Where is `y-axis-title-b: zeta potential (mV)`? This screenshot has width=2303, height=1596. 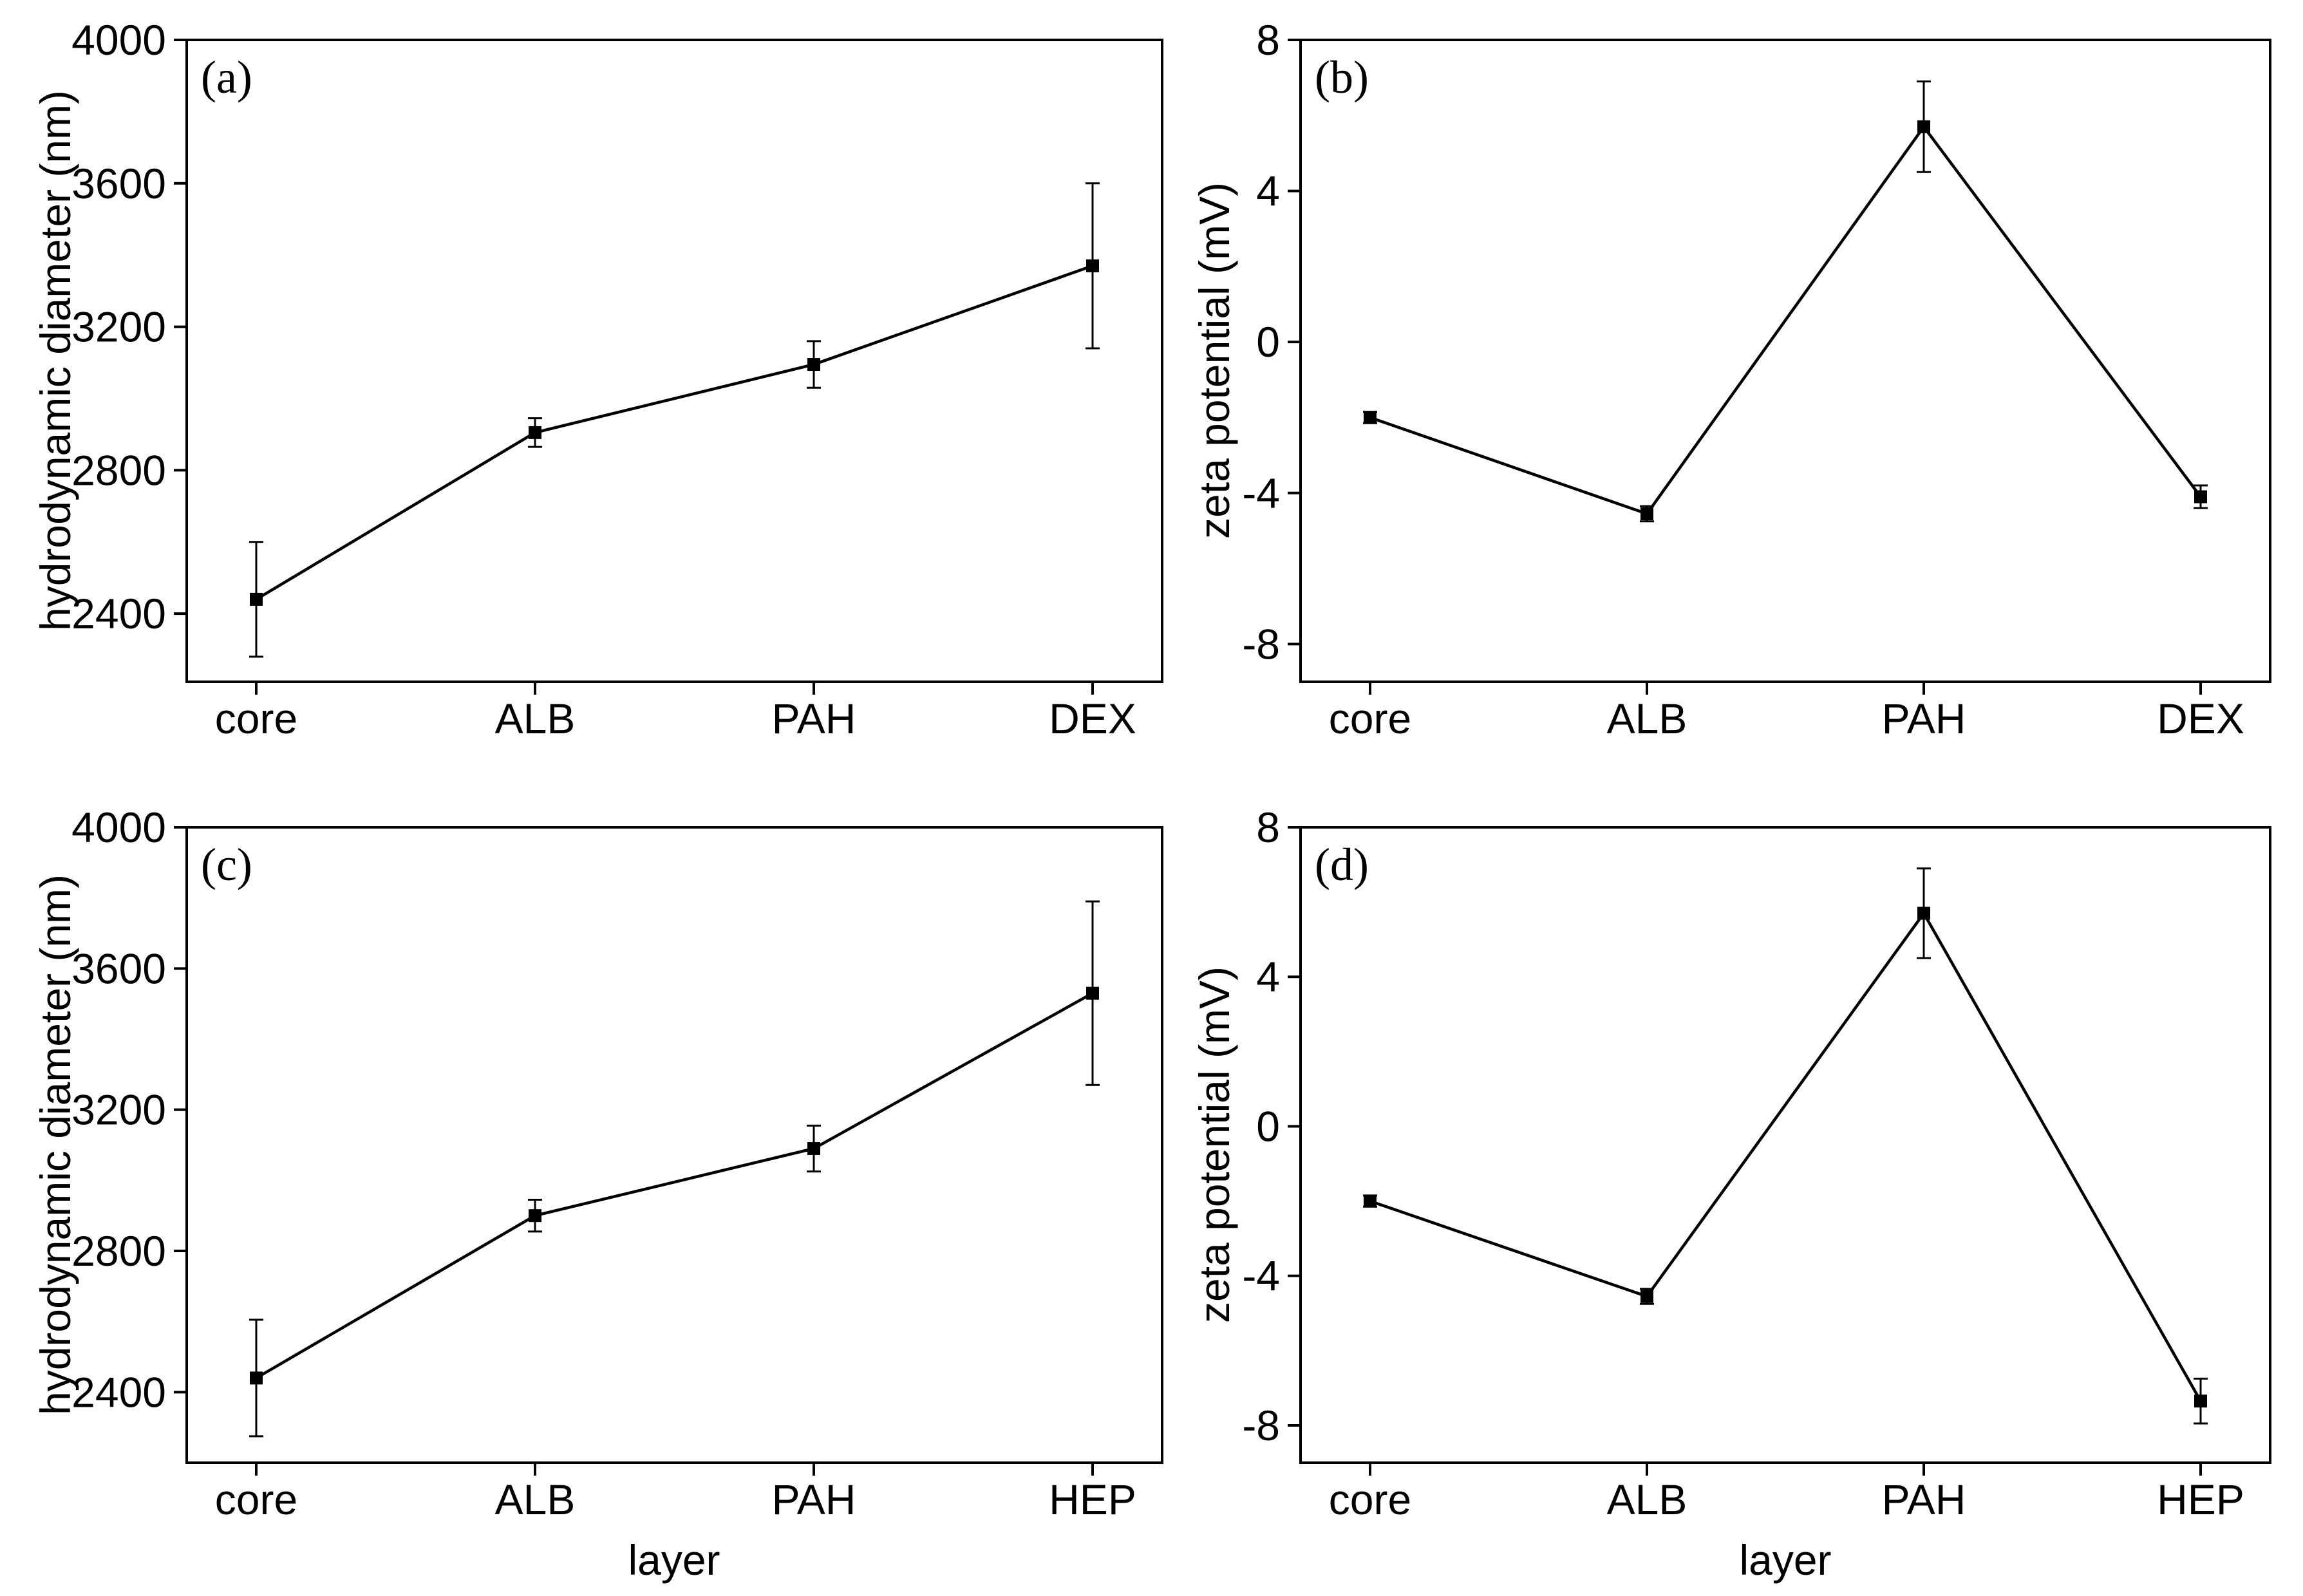 y-axis-title-b: zeta potential (mV) is located at coordinates (1214, 360).